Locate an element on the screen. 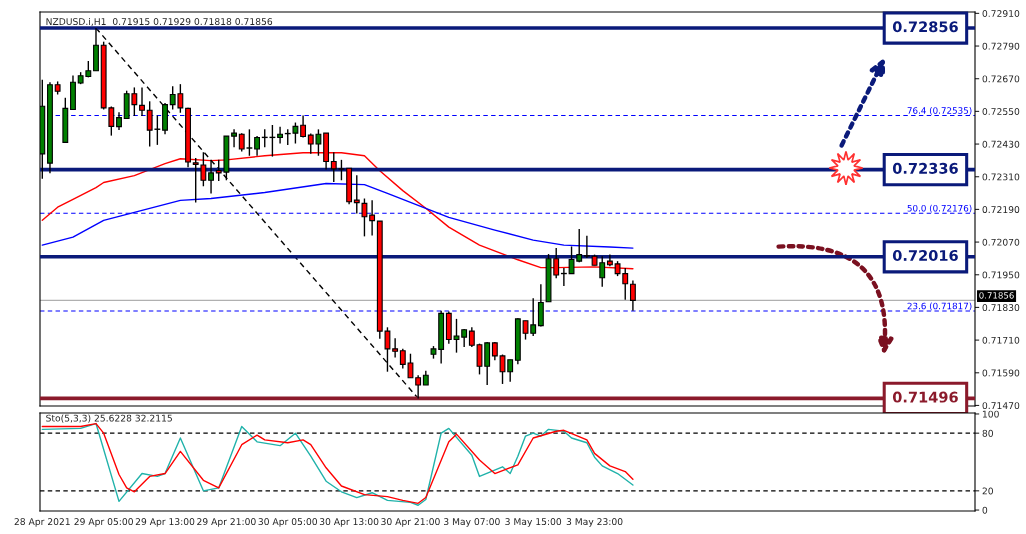 The height and width of the screenshot is (534, 1026). y-tick-label: 0.72670 is located at coordinates (1001, 79).